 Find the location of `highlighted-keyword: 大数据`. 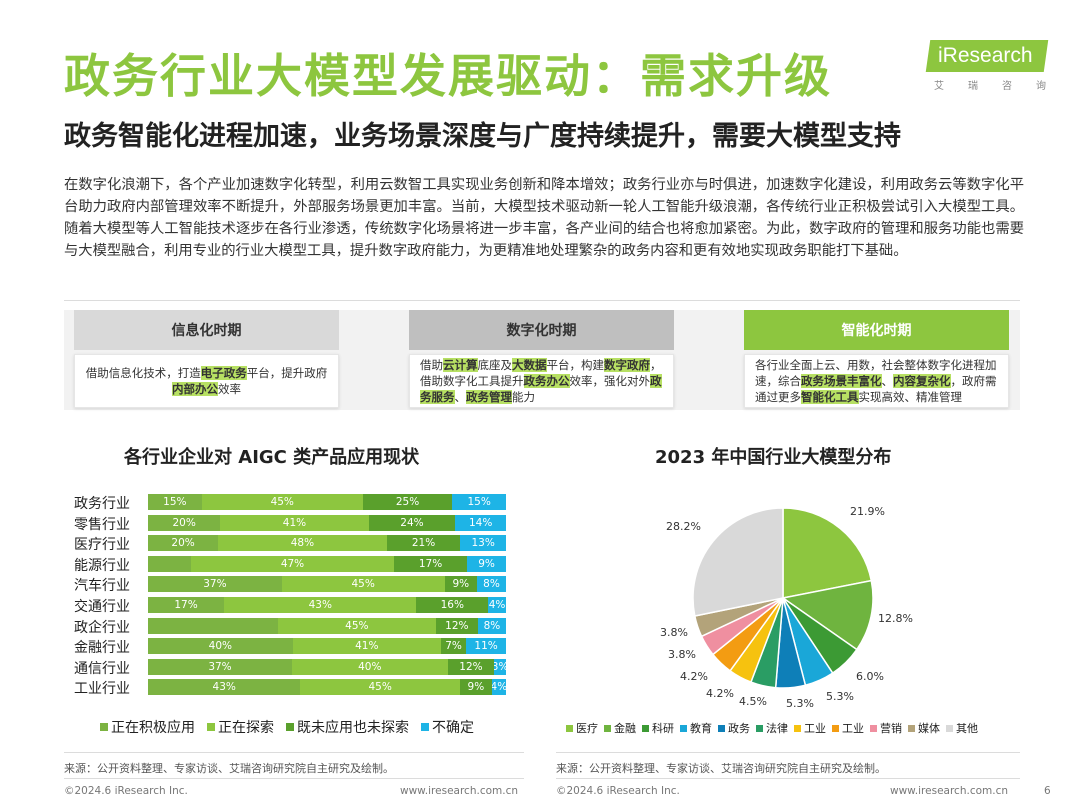

highlighted-keyword: 大数据 is located at coordinates (529, 365).